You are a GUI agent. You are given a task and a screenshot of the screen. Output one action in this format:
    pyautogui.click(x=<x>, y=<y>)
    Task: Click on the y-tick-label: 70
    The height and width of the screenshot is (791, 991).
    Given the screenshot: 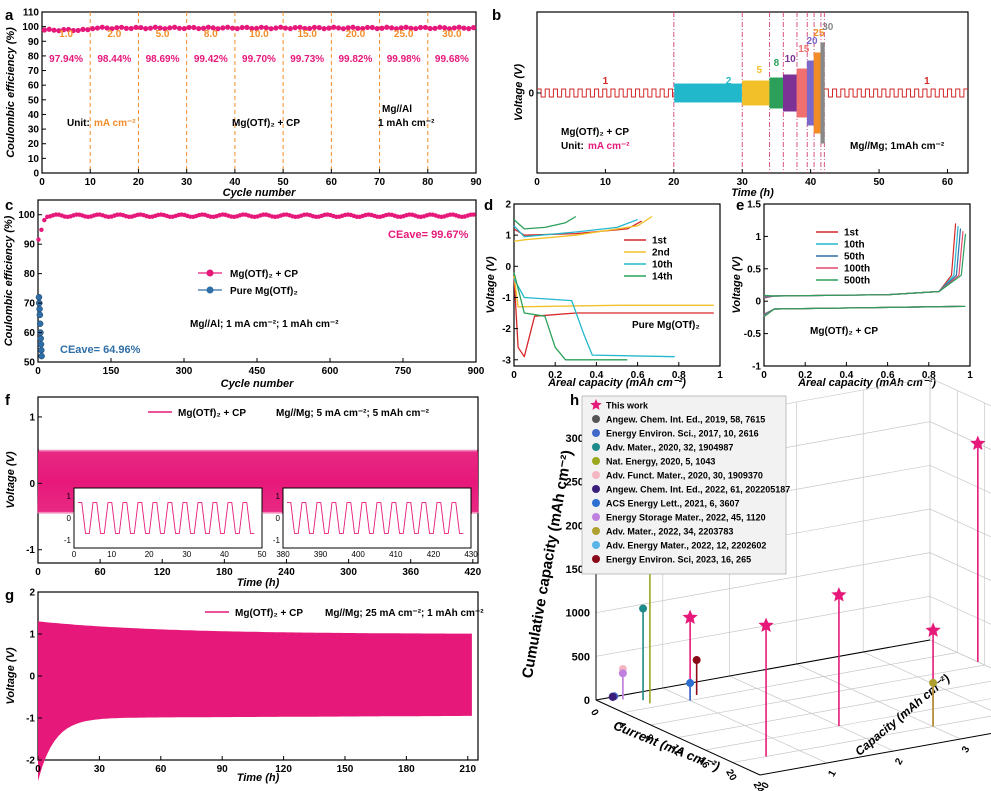 What is the action you would take?
    pyautogui.click(x=30, y=304)
    